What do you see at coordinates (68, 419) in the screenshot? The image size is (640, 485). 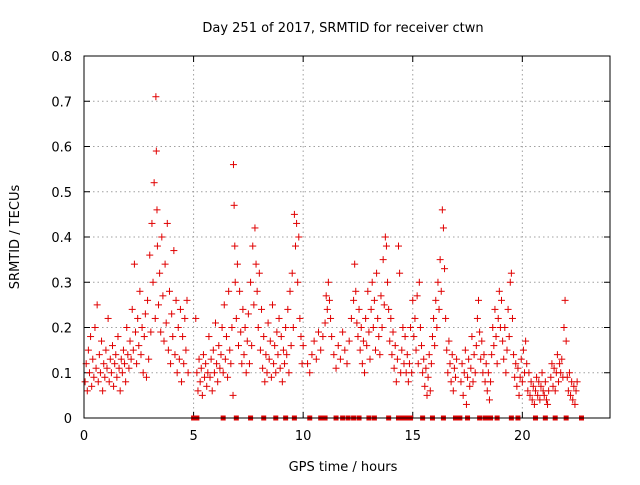 I see `y-tick-label: 0` at bounding box center [68, 419].